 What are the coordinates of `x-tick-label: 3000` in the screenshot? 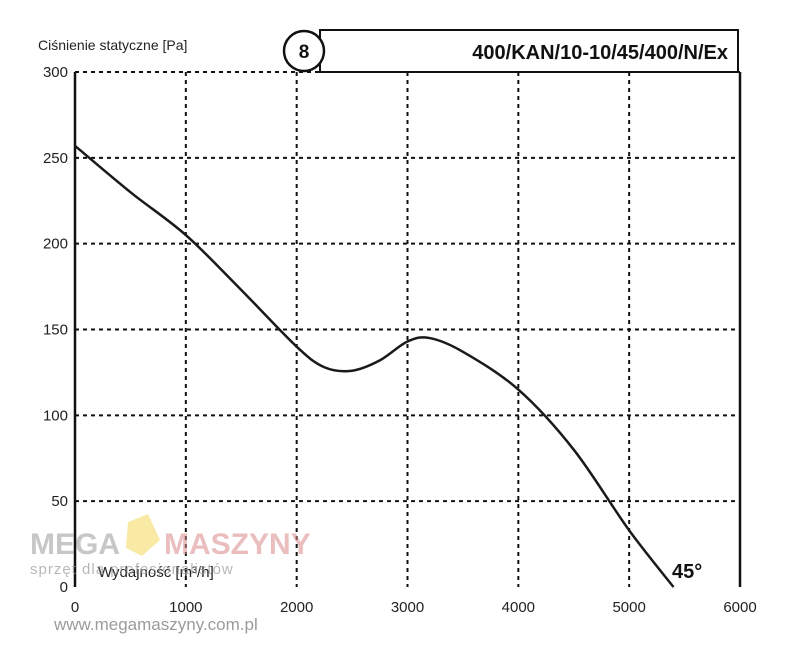 It's located at (407, 607).